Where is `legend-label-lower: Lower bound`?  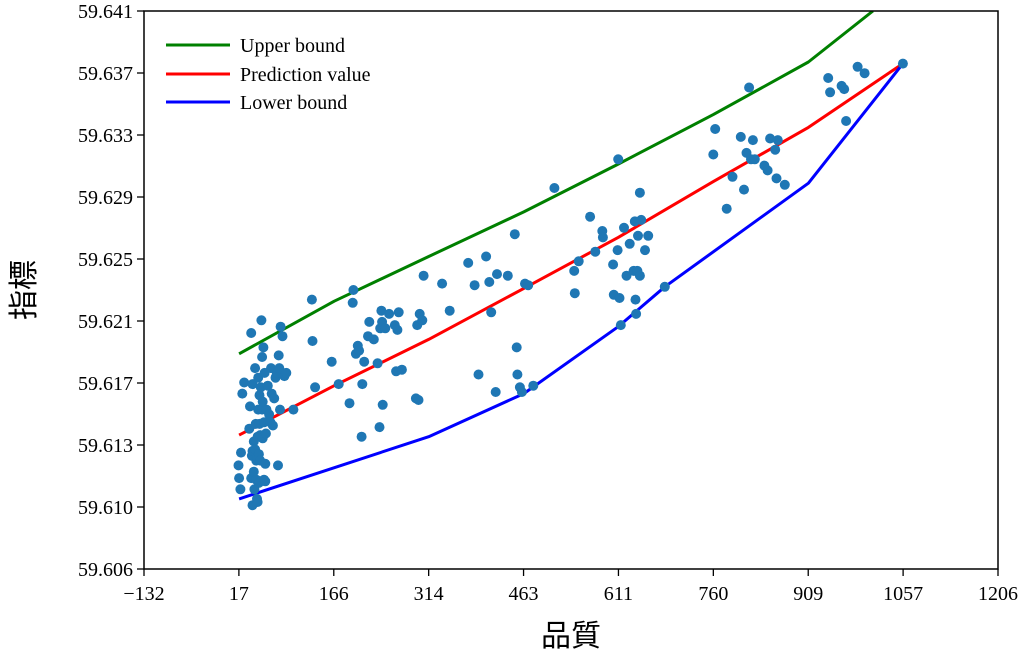
legend-label-lower: Lower bound is located at coordinates (293, 103).